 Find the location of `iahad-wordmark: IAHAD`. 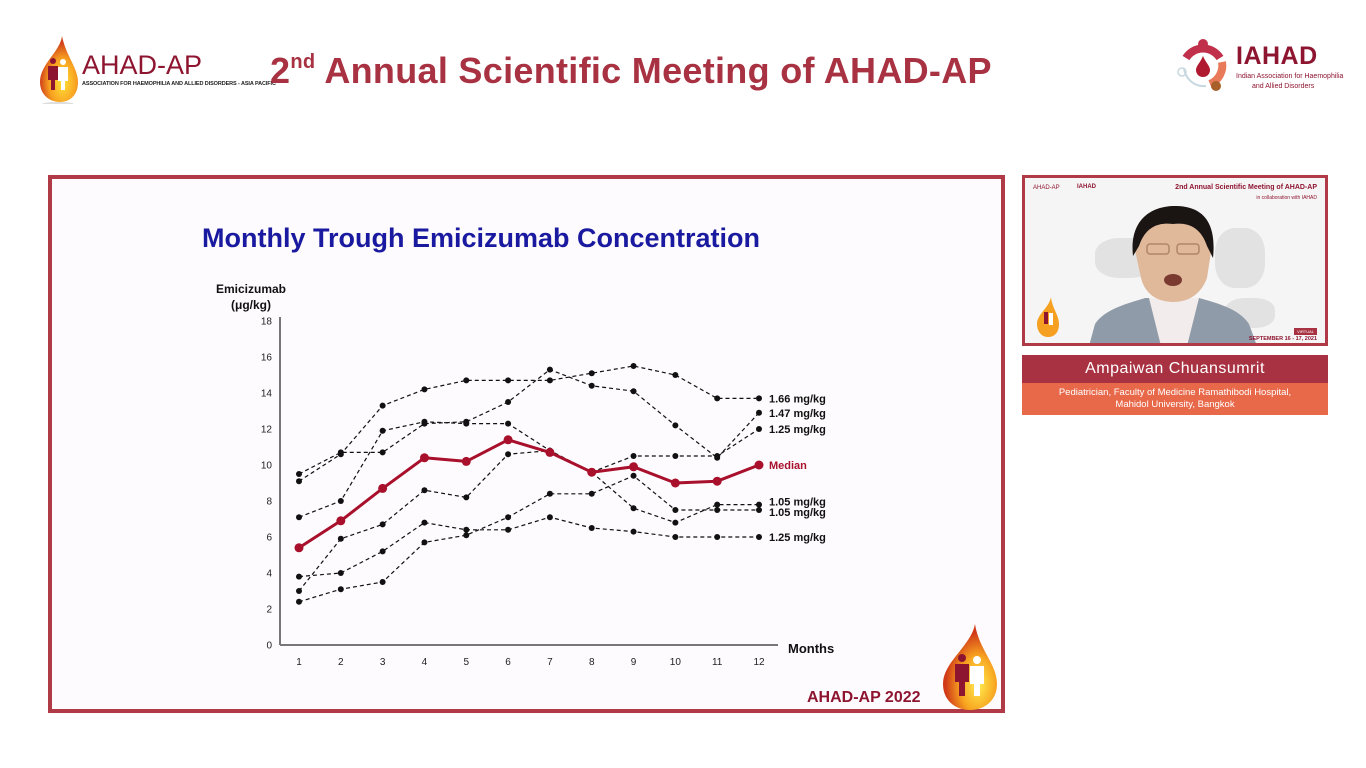

iahad-wordmark: IAHAD is located at coordinates (1277, 56).